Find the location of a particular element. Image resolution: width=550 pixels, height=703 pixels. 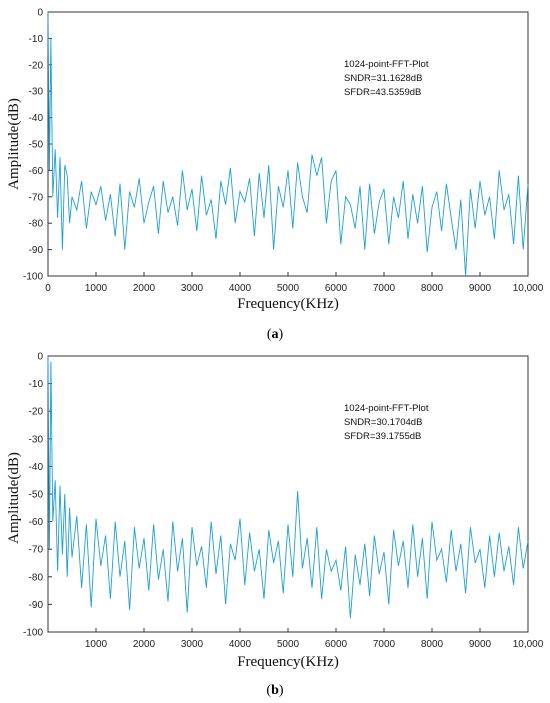

x-tick-label: 0 is located at coordinates (48, 288).